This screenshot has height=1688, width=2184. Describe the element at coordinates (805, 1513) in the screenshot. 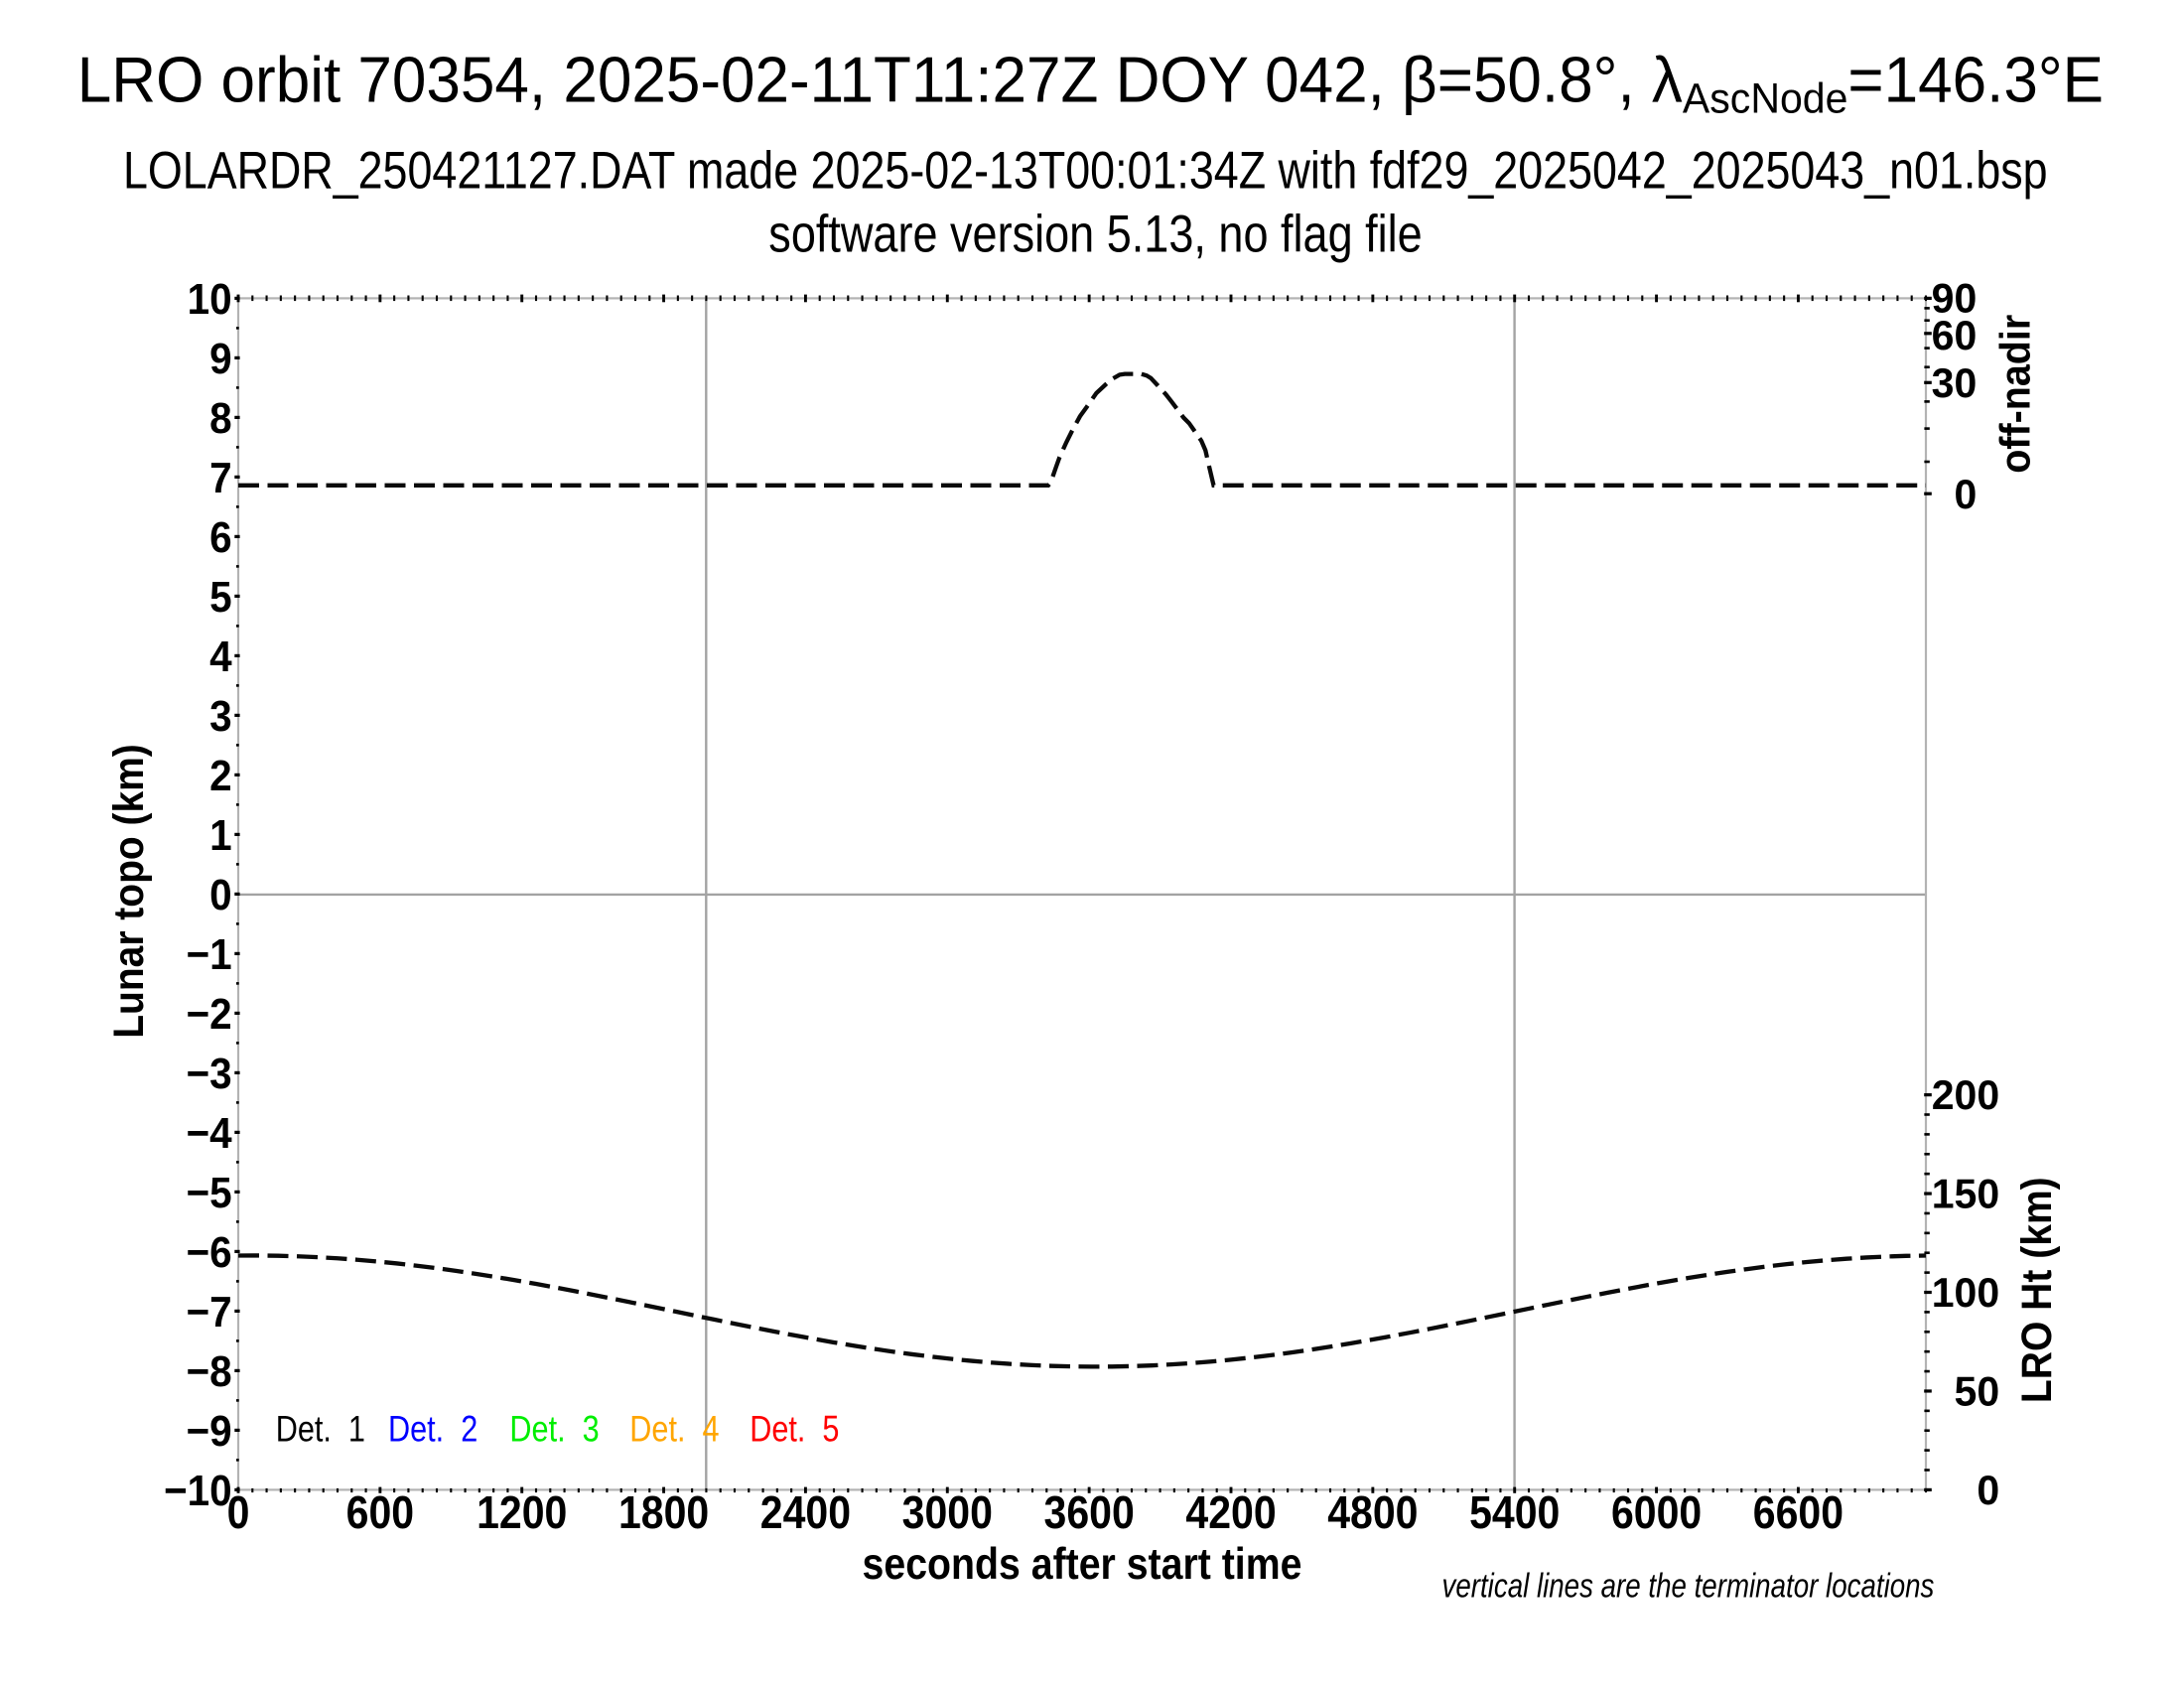

I see `svg-text: 2400` at that location.